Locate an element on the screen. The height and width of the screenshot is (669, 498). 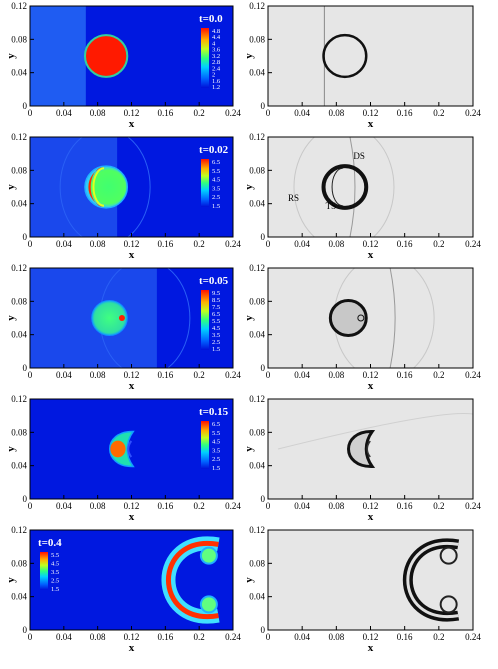
time-label: t=0.0 is located at coordinates (211, 19).